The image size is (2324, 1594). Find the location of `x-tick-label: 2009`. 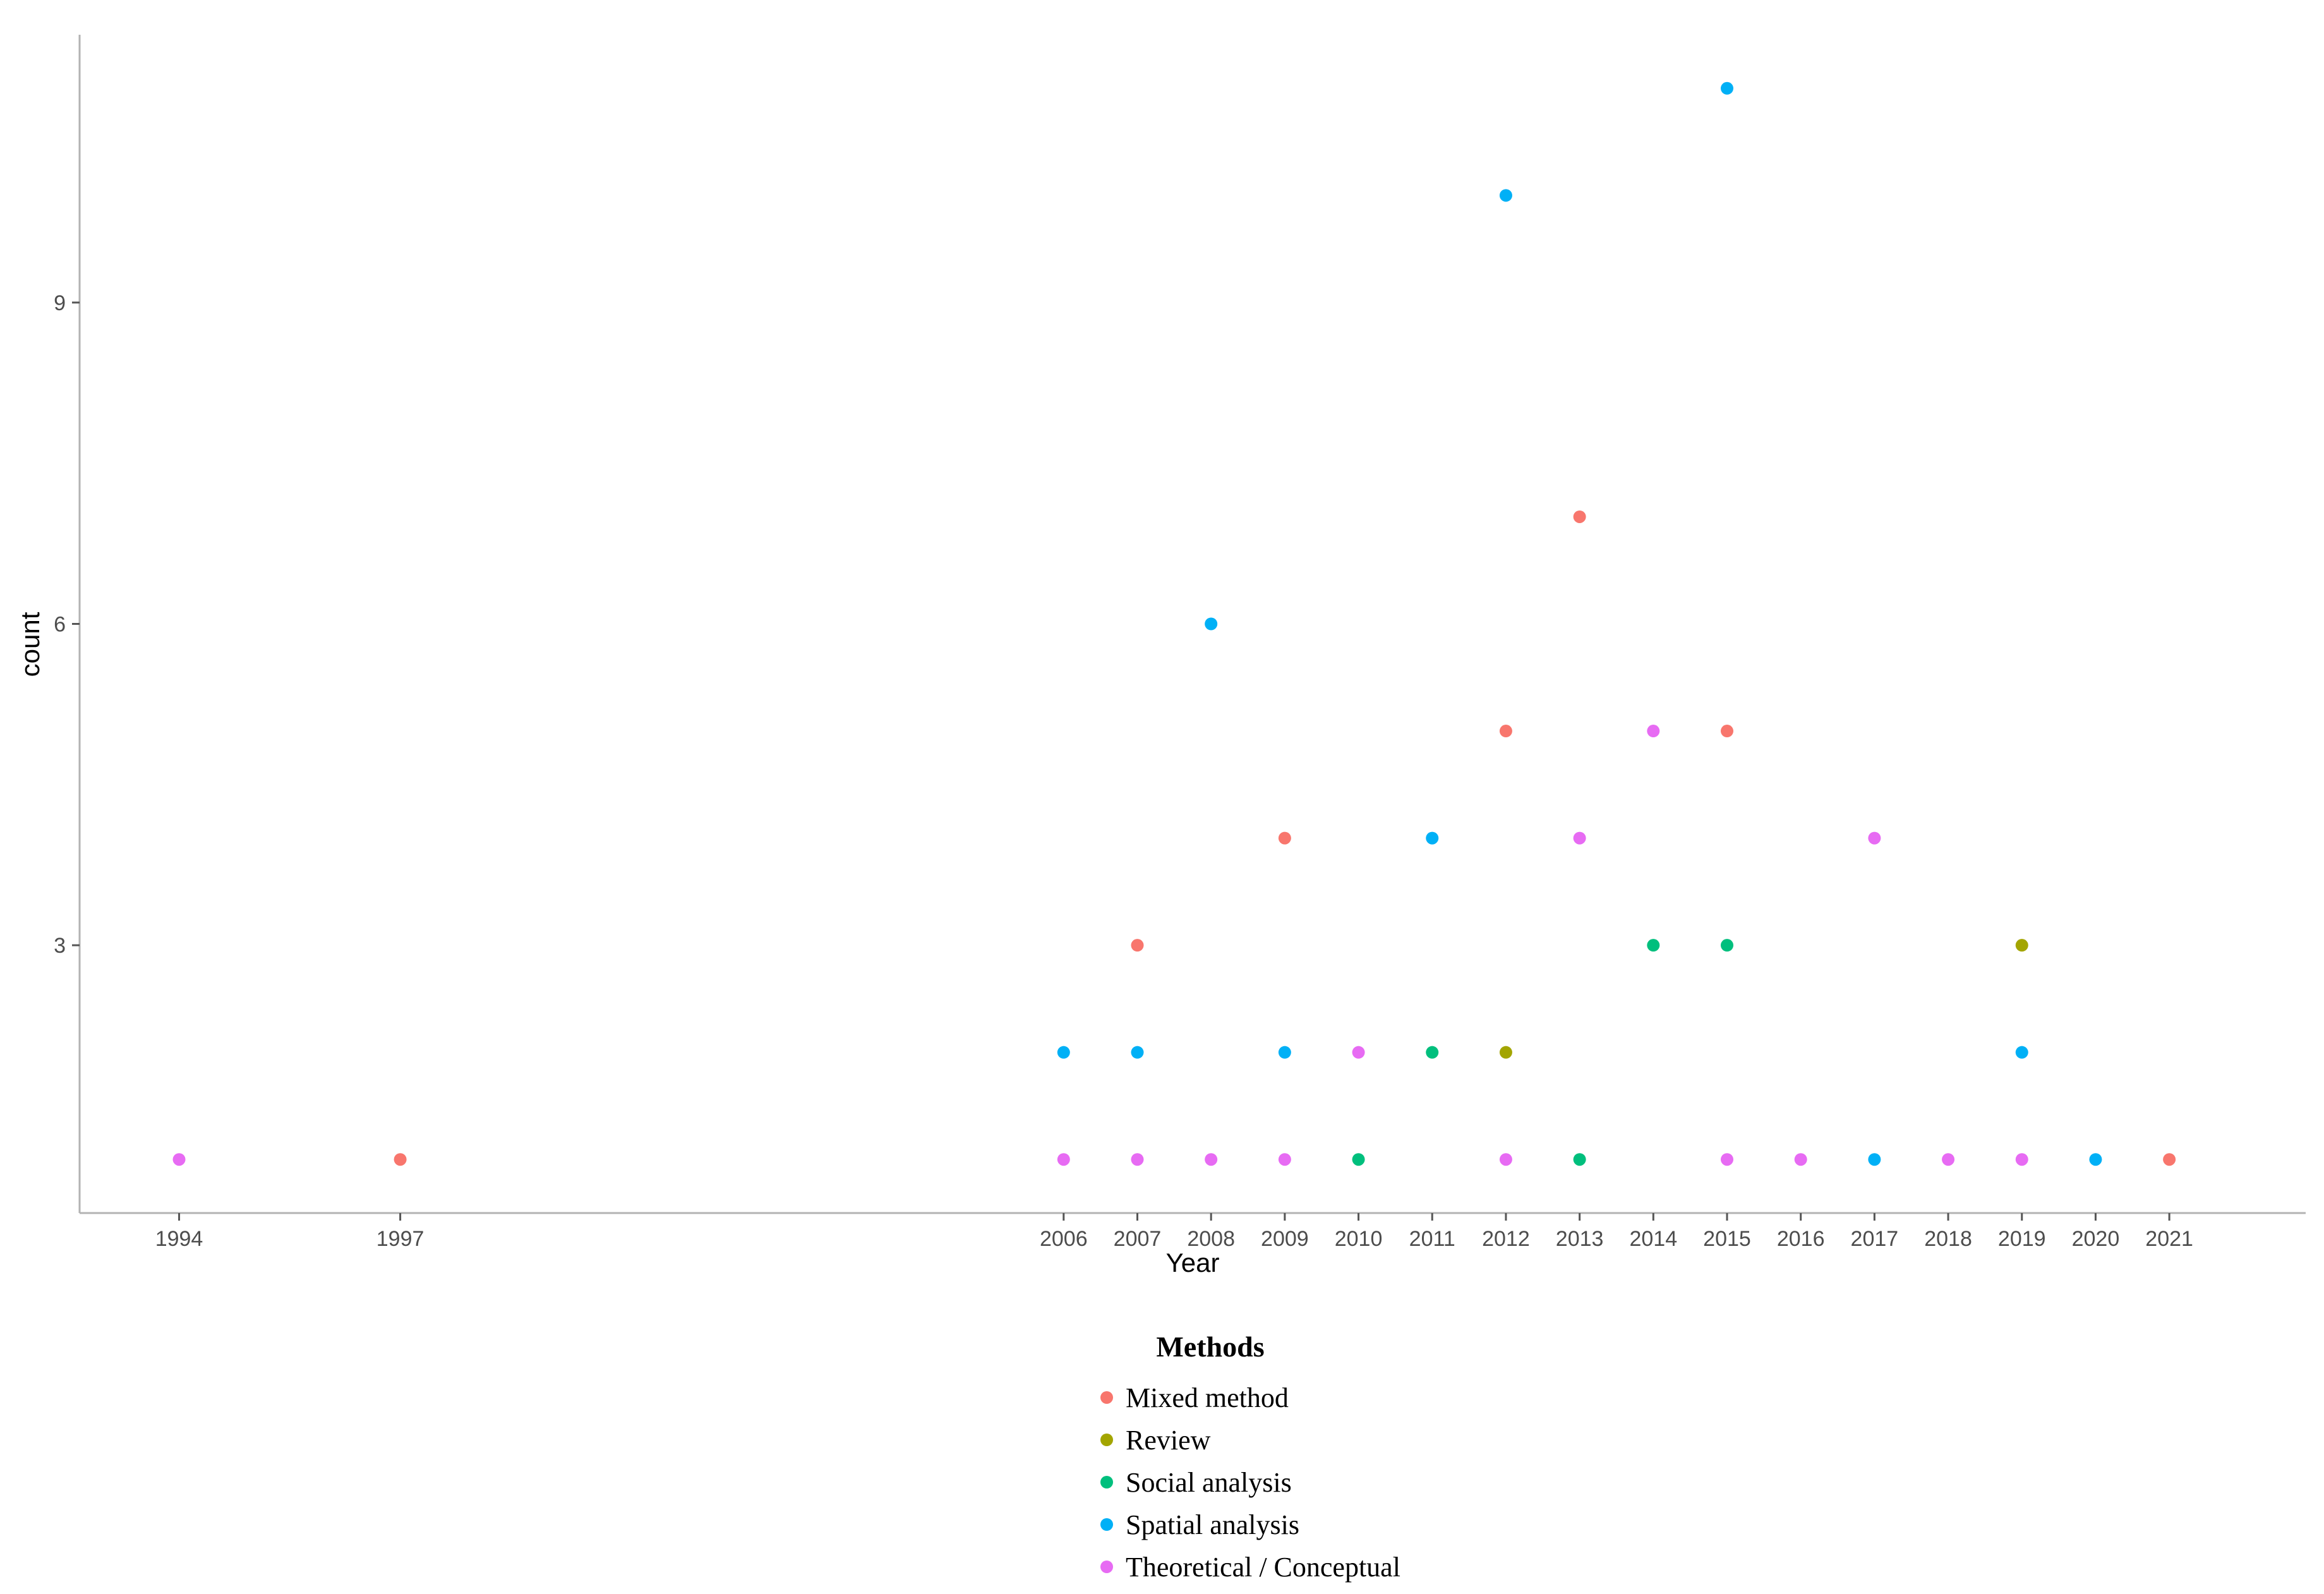

x-tick-label: 2009 is located at coordinates (1285, 1239).